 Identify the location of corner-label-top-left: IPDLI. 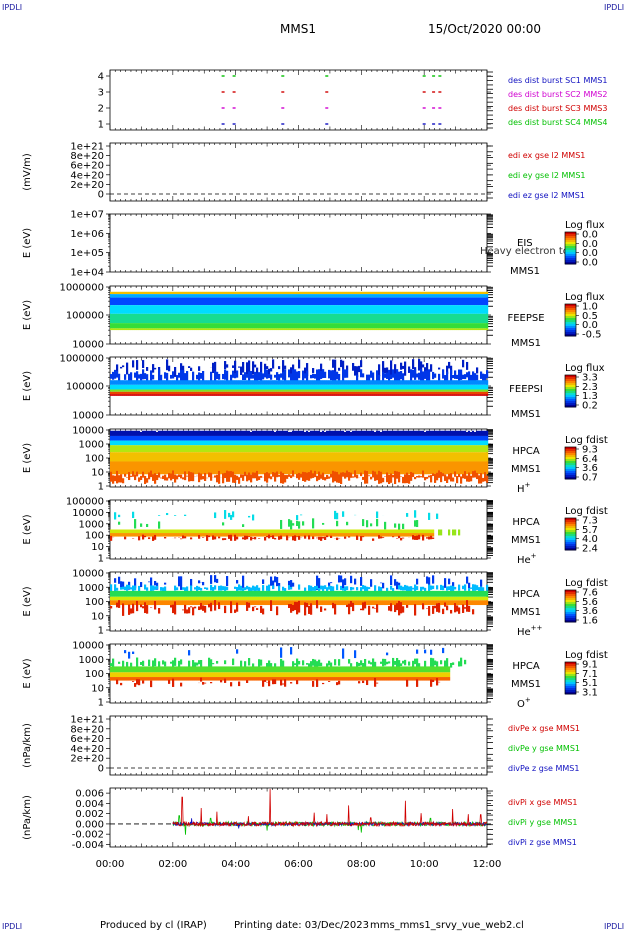
(12, 7).